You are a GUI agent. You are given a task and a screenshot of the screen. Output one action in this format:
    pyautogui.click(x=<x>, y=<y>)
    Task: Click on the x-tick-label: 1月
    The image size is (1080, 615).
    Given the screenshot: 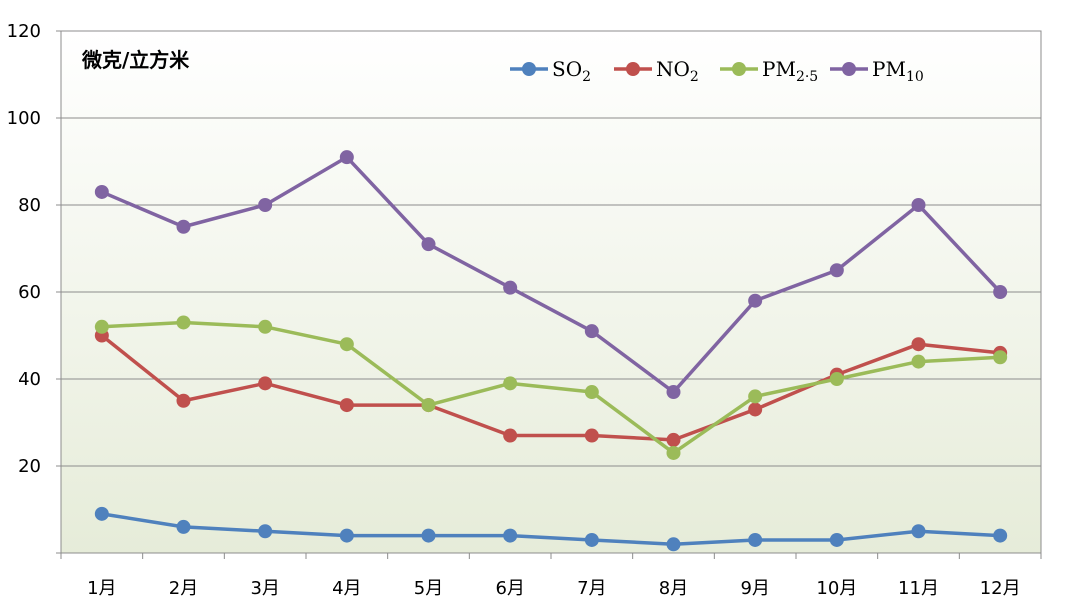 What is the action you would take?
    pyautogui.click(x=101, y=588)
    